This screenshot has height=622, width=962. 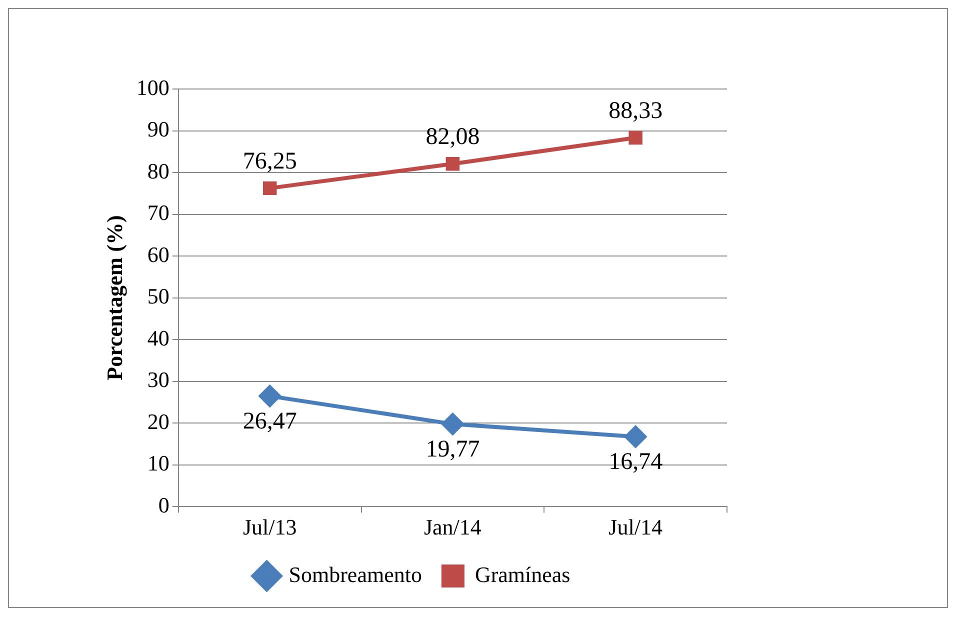 I want to click on y-tick-label: 0, so click(x=164, y=505).